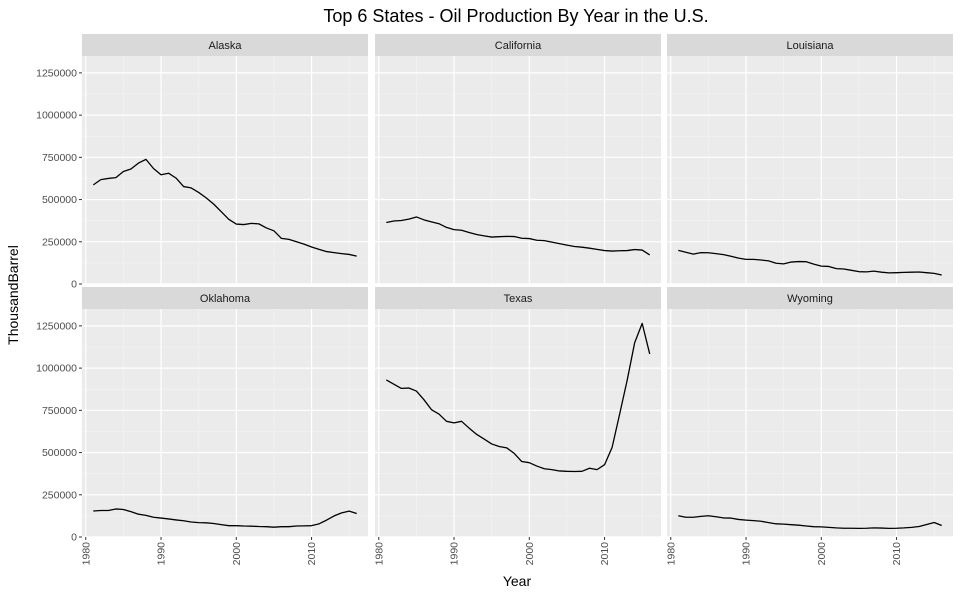 The image size is (960, 593). I want to click on facet-strip-label: Texas, so click(518, 299).